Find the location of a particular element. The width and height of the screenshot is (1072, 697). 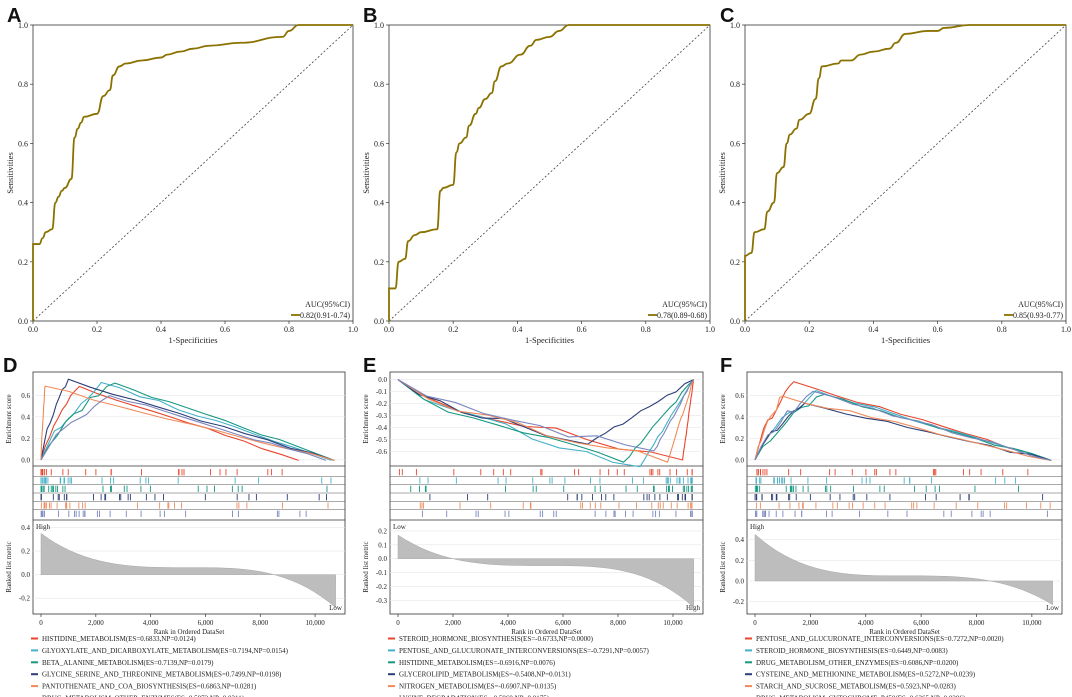

es-tick-label: -0.1 is located at coordinates (382, 392).